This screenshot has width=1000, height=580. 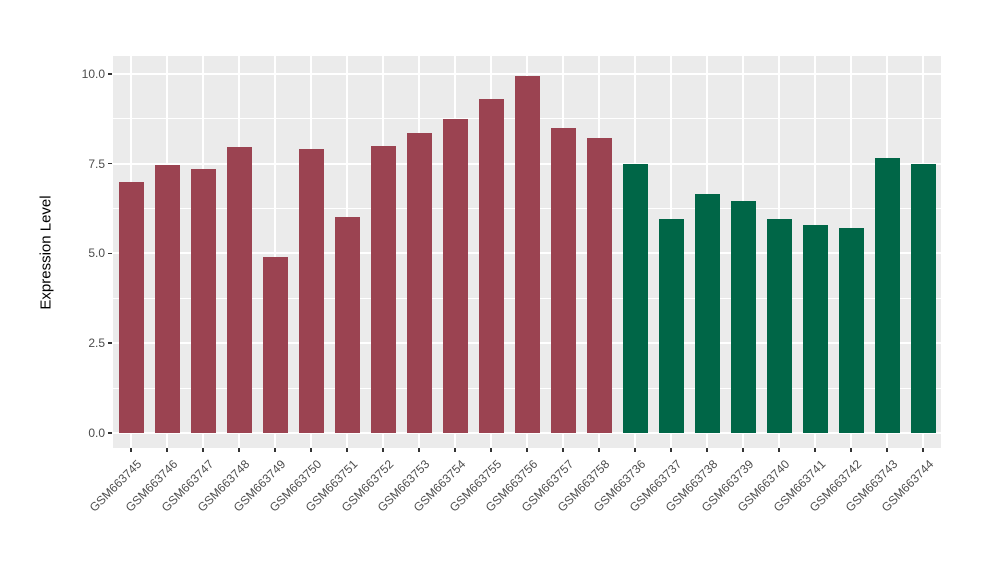 I want to click on y-tick-label: 0.0, so click(x=96, y=433).